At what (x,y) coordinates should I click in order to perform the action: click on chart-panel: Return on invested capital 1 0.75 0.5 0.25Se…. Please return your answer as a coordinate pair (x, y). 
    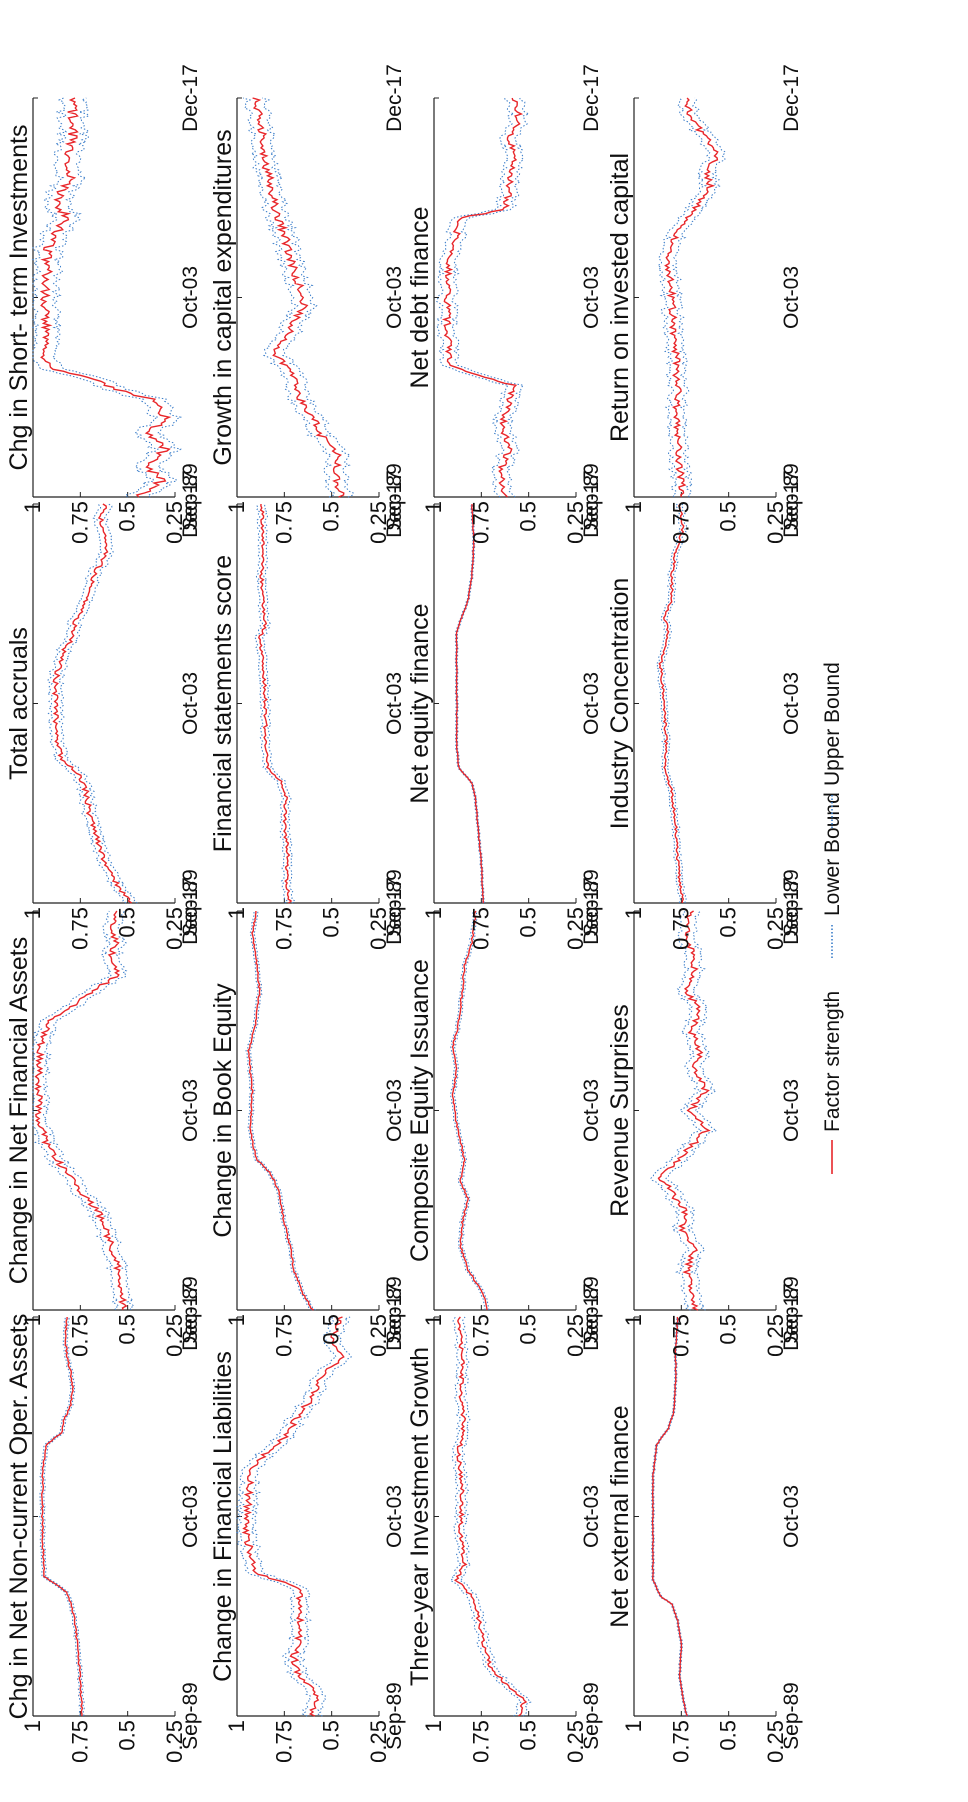
    Looking at the image, I should click on (704, 304).